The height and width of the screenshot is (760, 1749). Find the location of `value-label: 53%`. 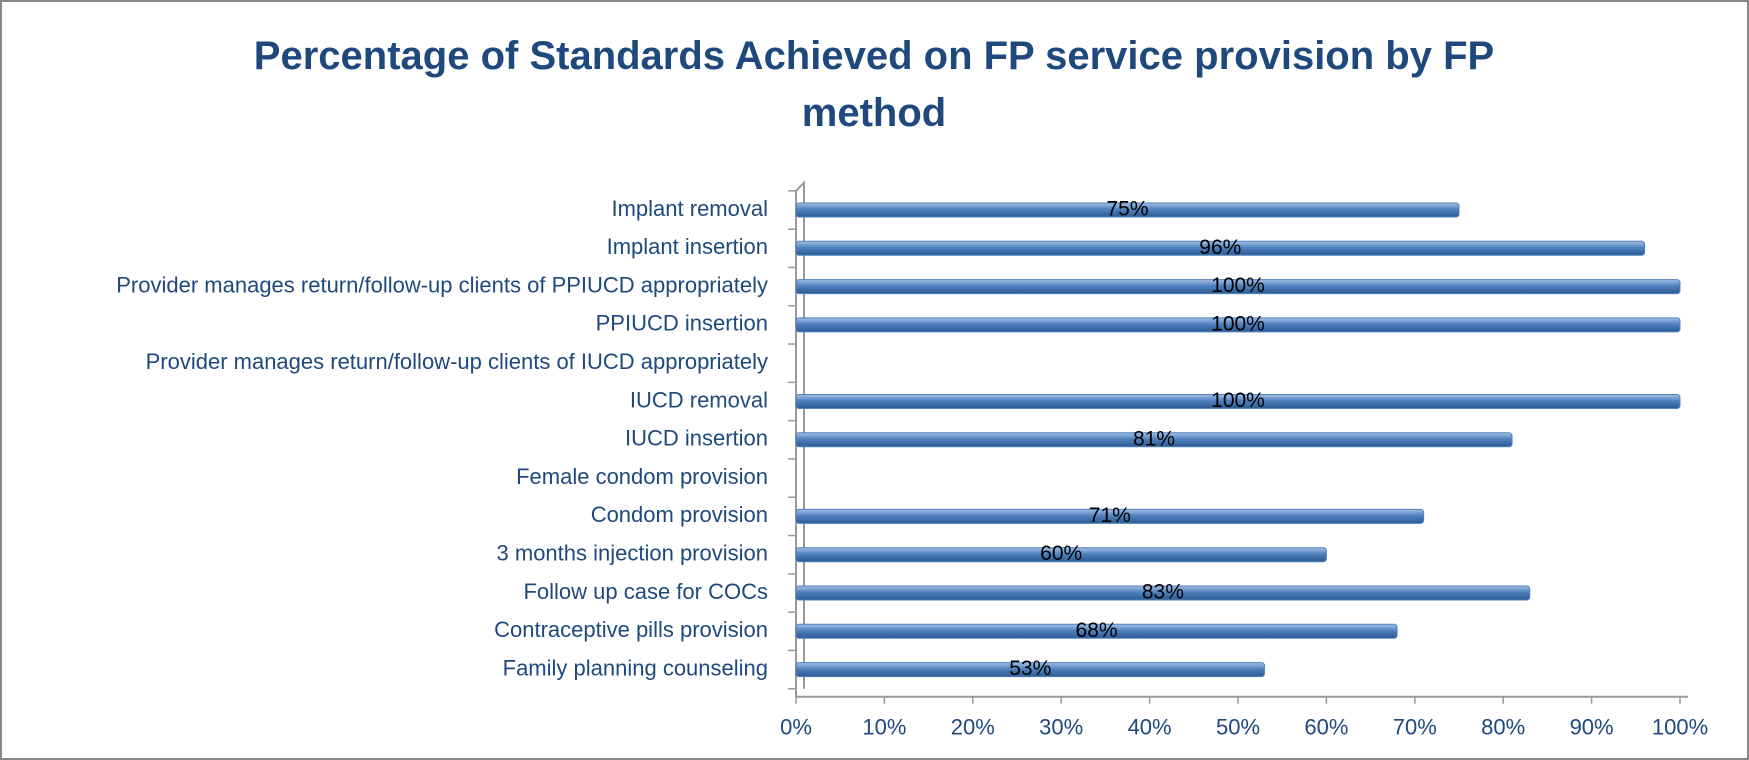

value-label: 53% is located at coordinates (1030, 668).